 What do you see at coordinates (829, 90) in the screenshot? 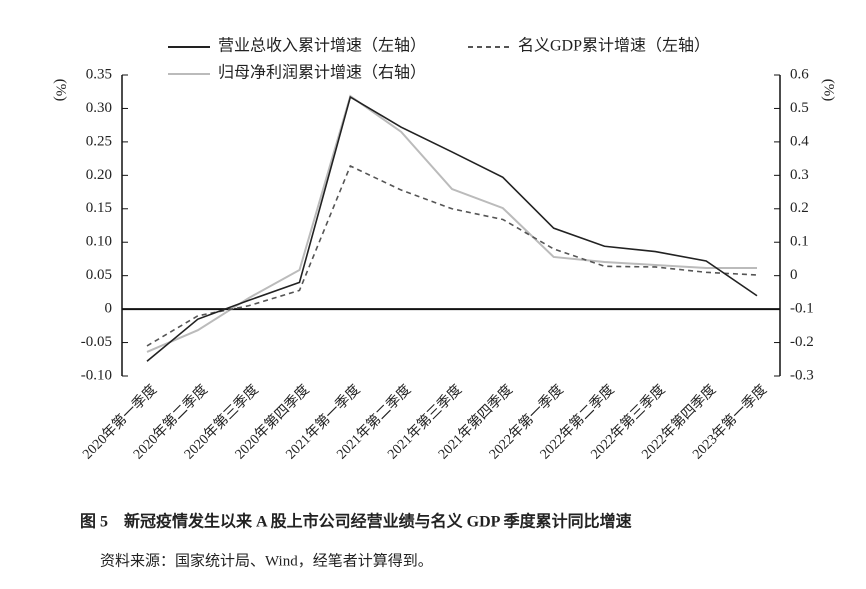
I see `y2-axis-label: (%)` at bounding box center [829, 90].